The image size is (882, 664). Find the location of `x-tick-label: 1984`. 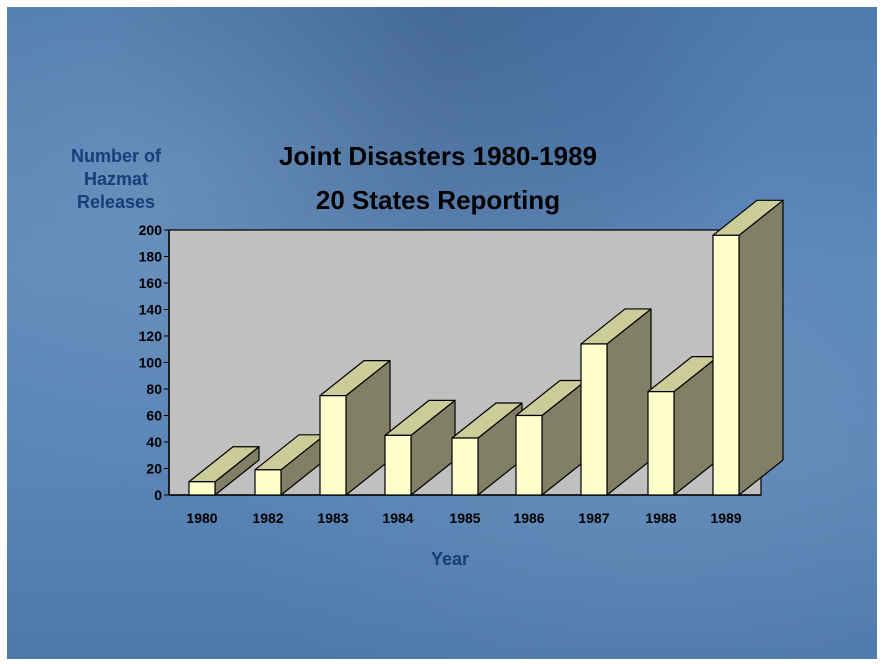

x-tick-label: 1984 is located at coordinates (397, 518).